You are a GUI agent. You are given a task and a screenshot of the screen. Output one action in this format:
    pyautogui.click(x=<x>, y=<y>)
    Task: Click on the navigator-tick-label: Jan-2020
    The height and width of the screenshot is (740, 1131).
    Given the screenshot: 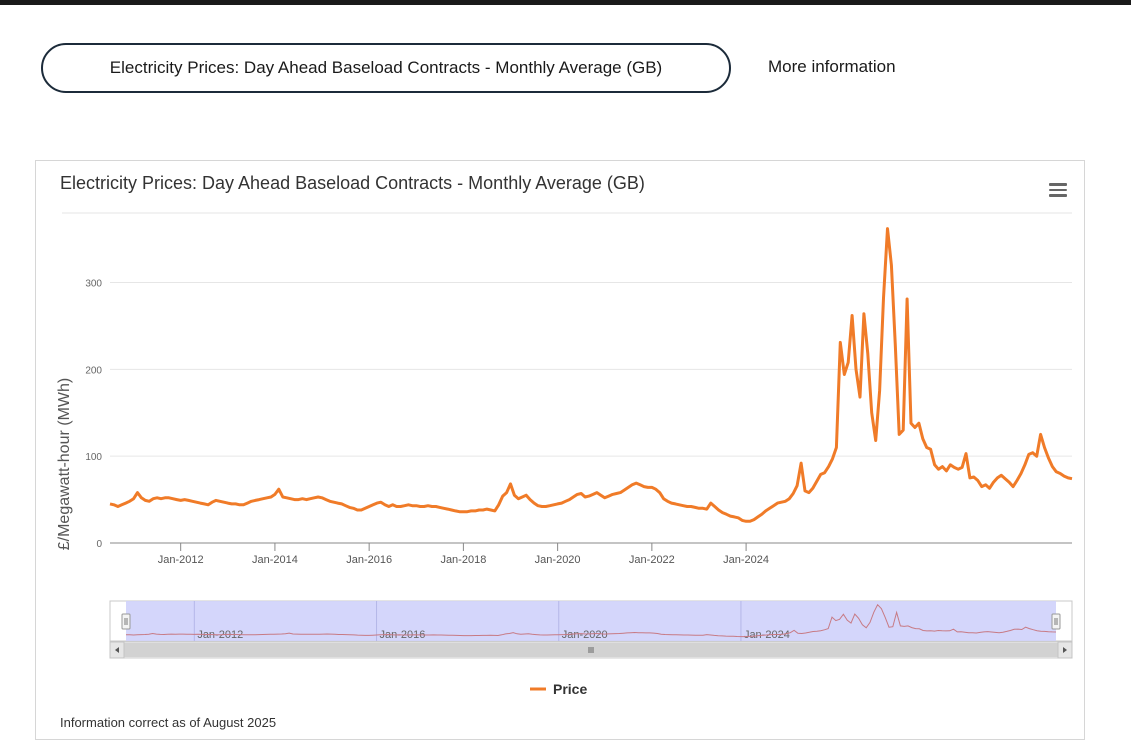 What is the action you would take?
    pyautogui.click(x=585, y=635)
    